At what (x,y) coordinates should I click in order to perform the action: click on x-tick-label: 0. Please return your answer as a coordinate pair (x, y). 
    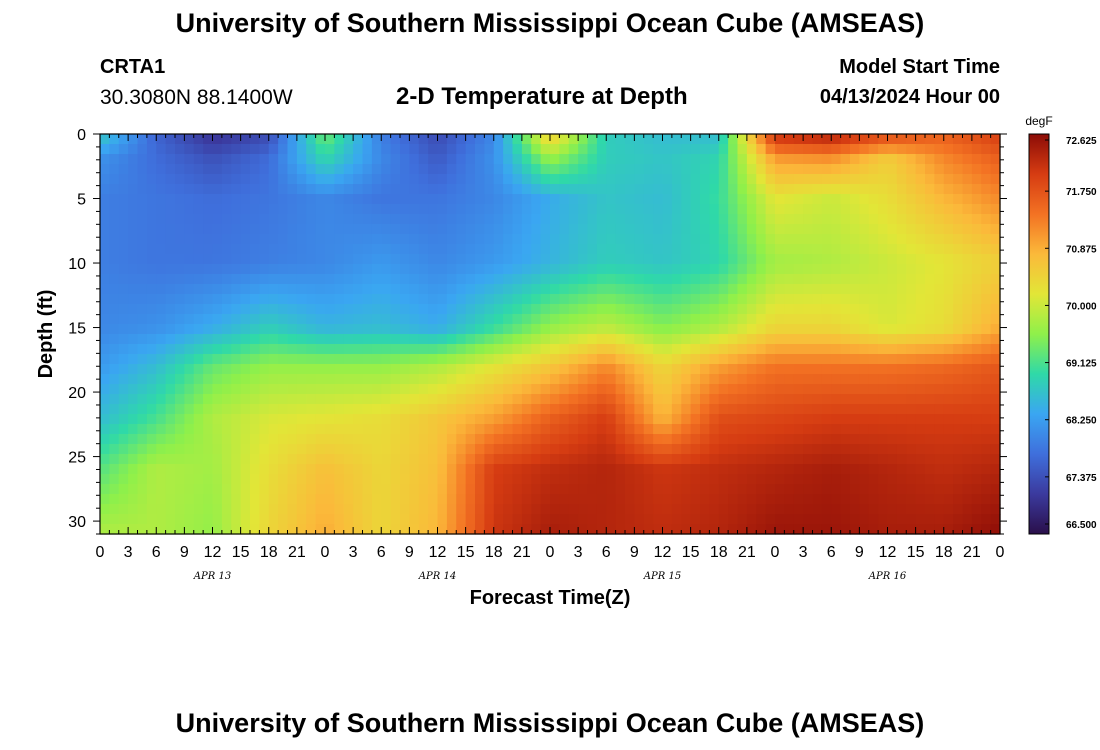
    Looking at the image, I should click on (325, 552).